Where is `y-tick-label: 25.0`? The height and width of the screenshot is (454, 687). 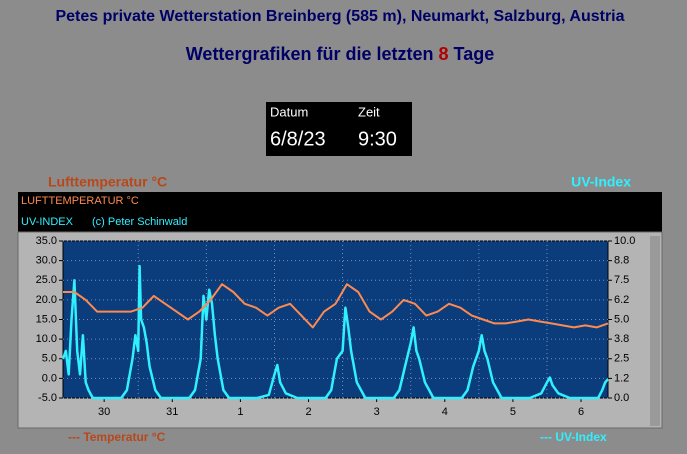
y-tick-label: 25.0 is located at coordinates (46, 280).